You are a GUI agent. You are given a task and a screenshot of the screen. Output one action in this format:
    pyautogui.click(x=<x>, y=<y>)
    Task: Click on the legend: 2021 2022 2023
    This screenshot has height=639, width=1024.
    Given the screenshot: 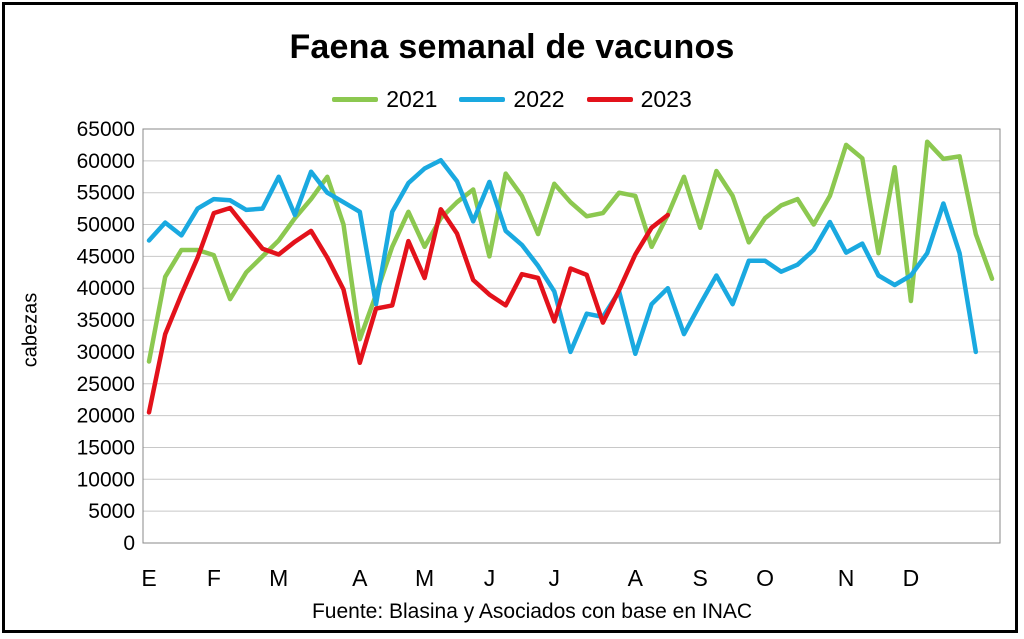 What is the action you would take?
    pyautogui.click(x=512, y=99)
    